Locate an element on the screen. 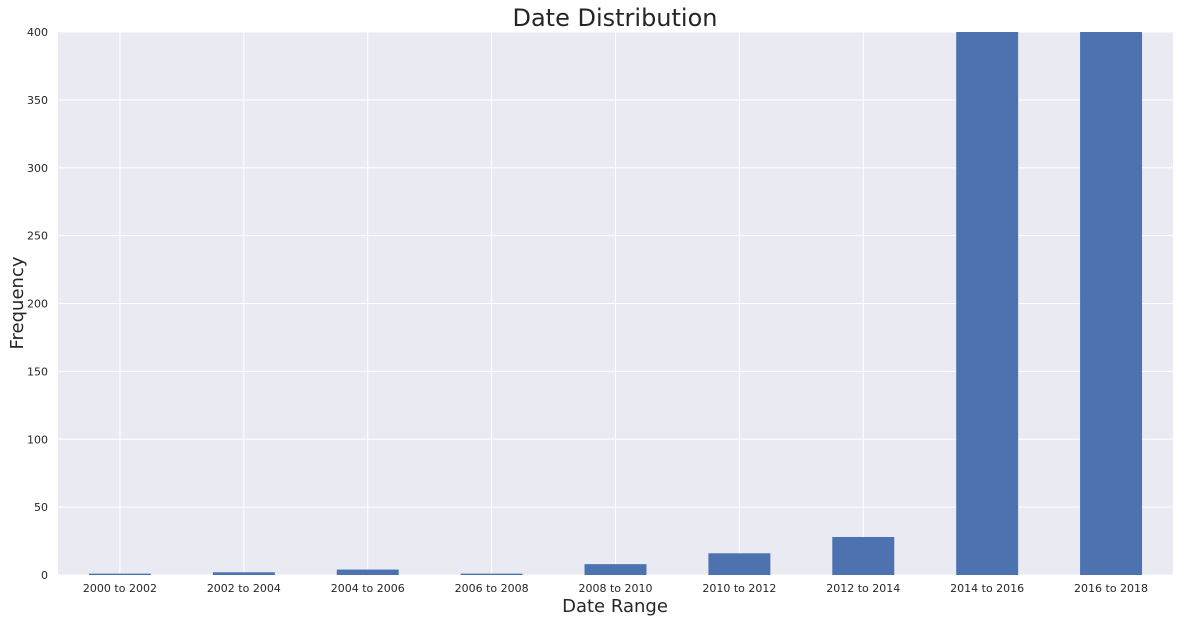 The width and height of the screenshot is (1186, 623). y-tick-label: 50 is located at coordinates (41, 507).